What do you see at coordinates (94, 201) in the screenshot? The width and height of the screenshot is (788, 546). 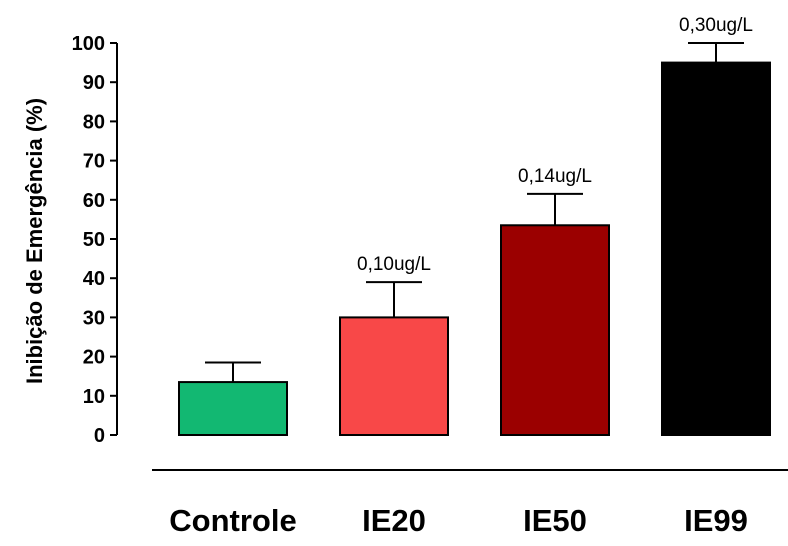 I see `y-tick-label: 60` at bounding box center [94, 201].